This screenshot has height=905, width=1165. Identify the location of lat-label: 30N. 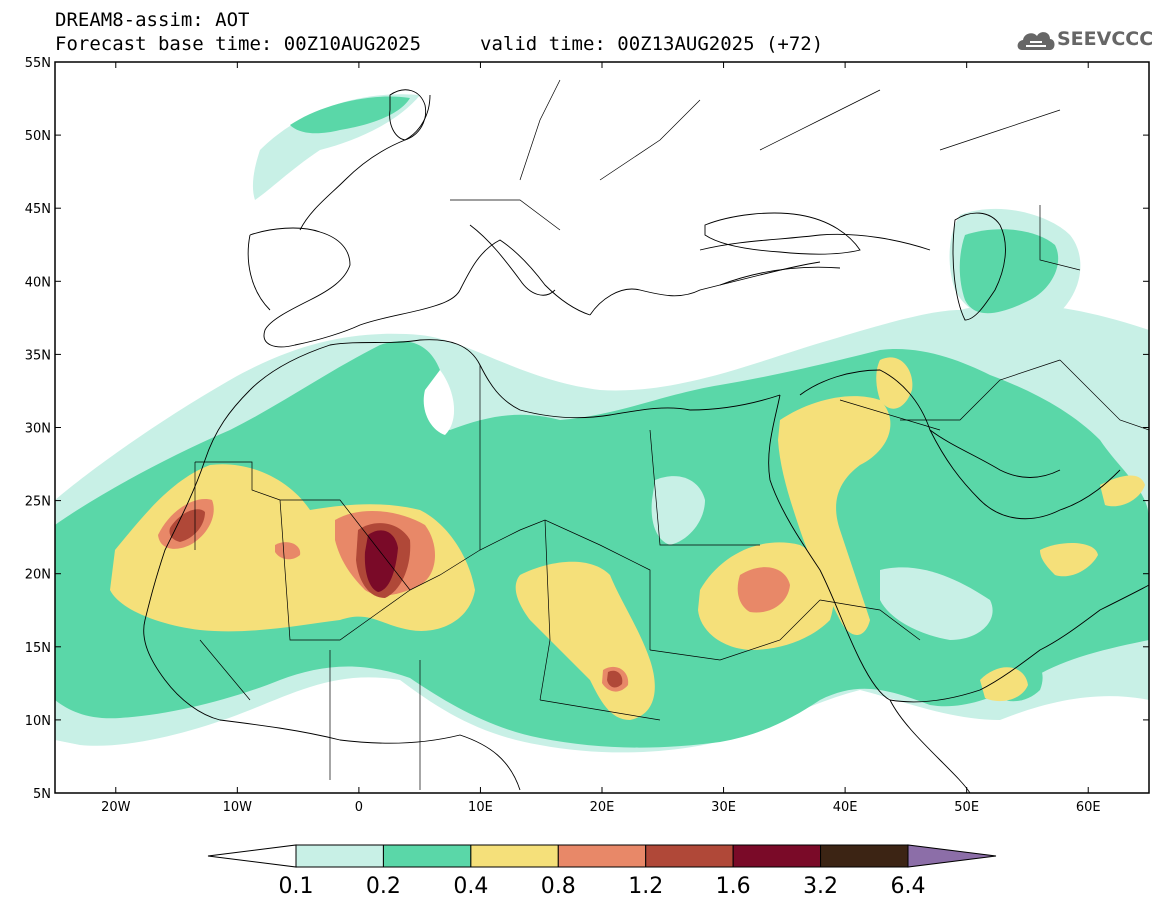
(38, 429).